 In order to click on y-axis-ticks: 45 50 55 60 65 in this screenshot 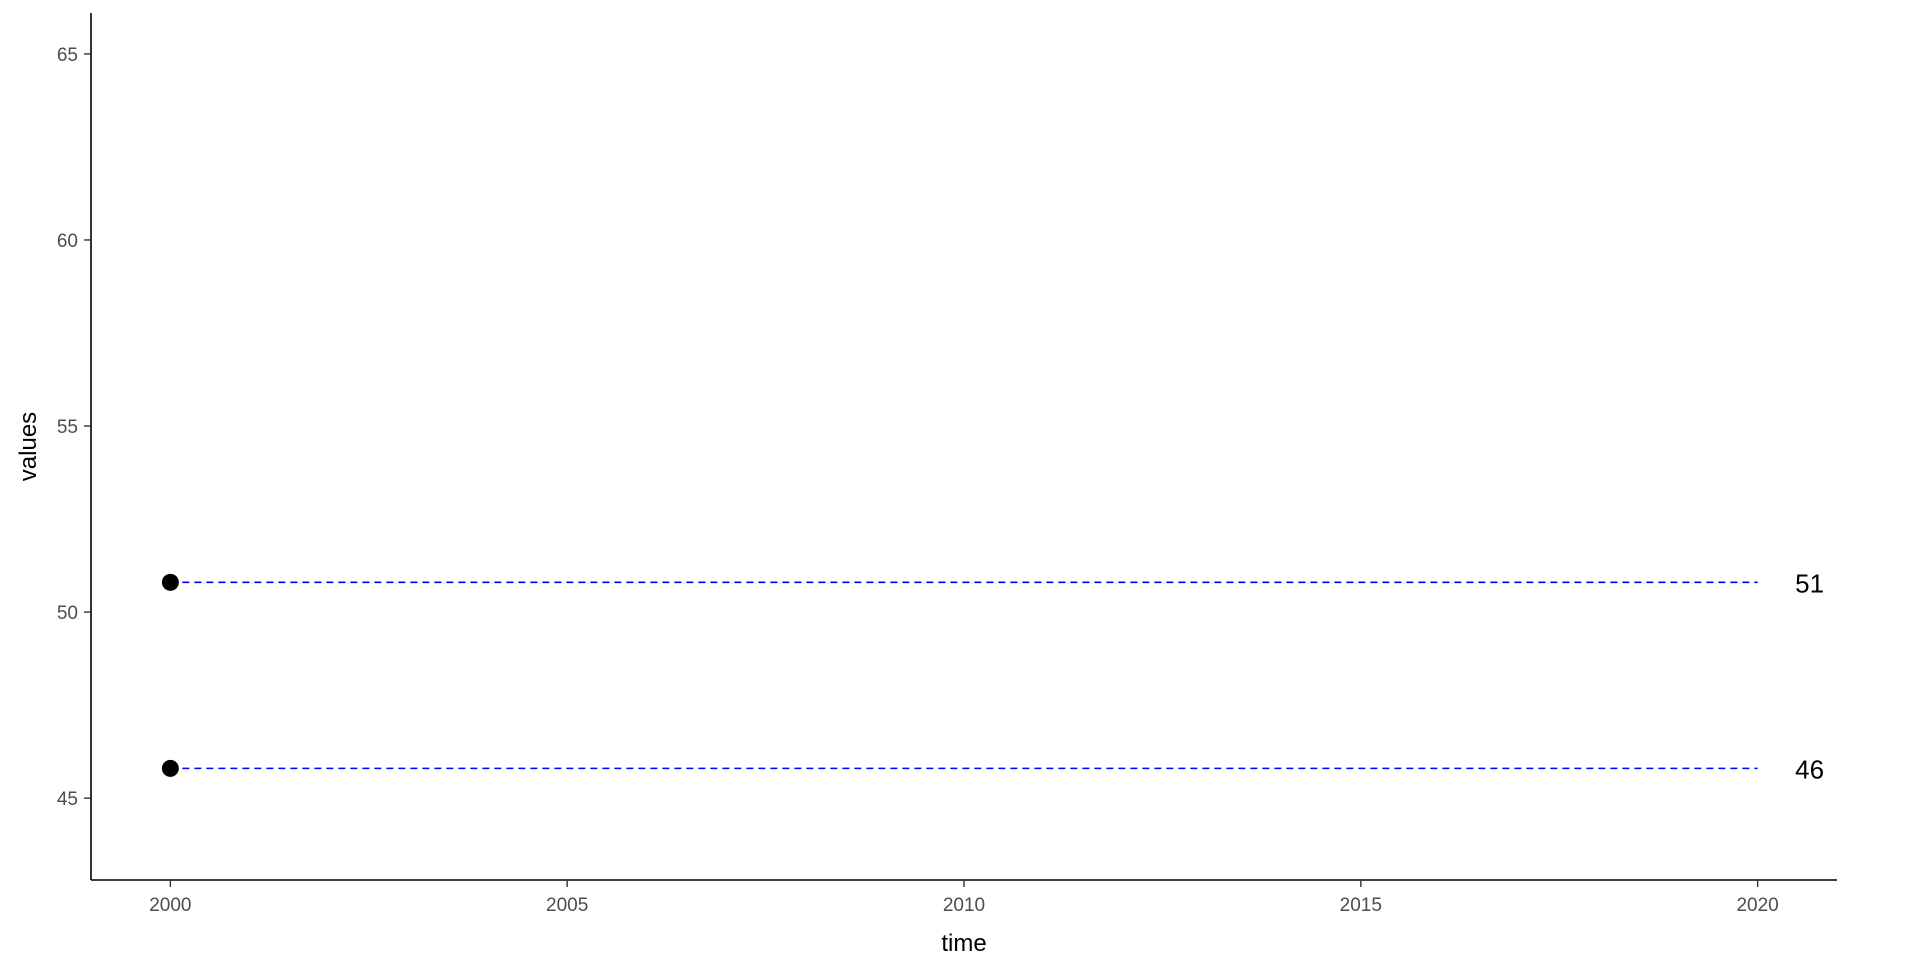, I will do `click(74, 427)`.